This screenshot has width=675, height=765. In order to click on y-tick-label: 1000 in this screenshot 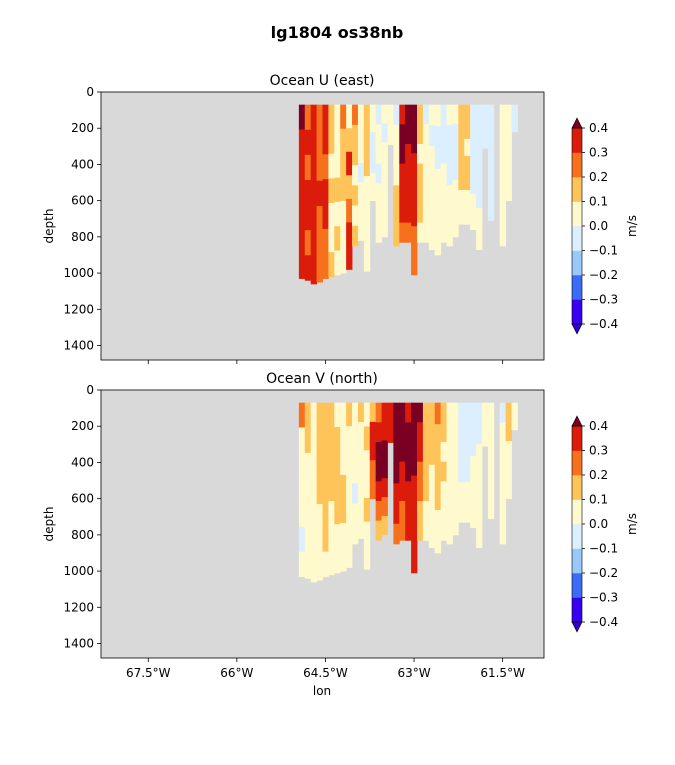, I will do `click(78, 571)`.